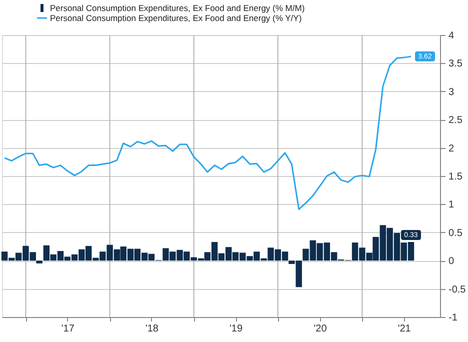  Describe the element at coordinates (457, 290) in the screenshot. I see `y-tick-label: -0.5` at that location.